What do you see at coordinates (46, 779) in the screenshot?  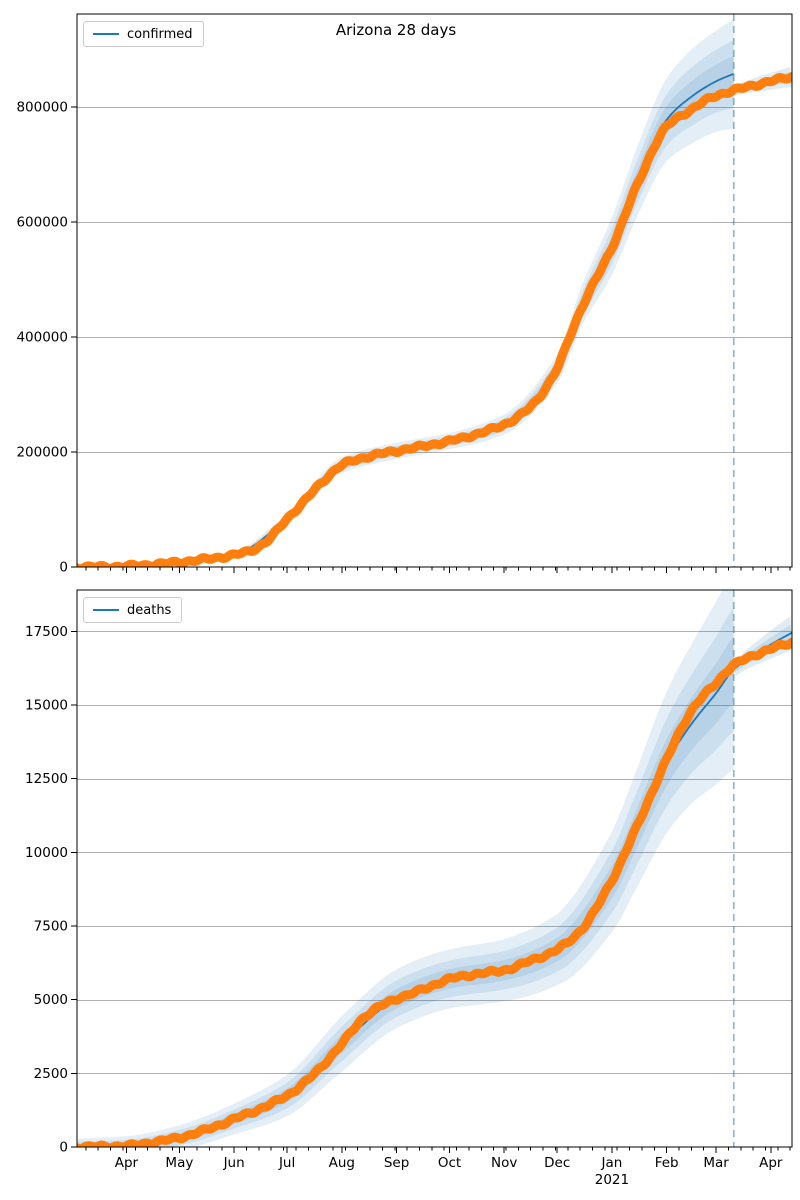 I see `svg-text: 12500` at bounding box center [46, 779].